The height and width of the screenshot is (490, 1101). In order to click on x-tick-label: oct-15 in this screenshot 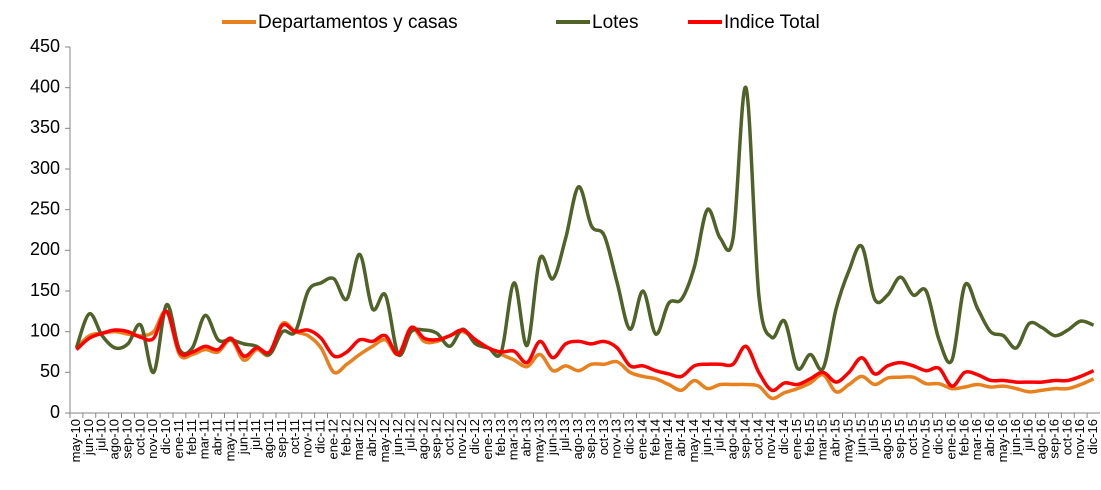, I will do `click(912, 437)`.